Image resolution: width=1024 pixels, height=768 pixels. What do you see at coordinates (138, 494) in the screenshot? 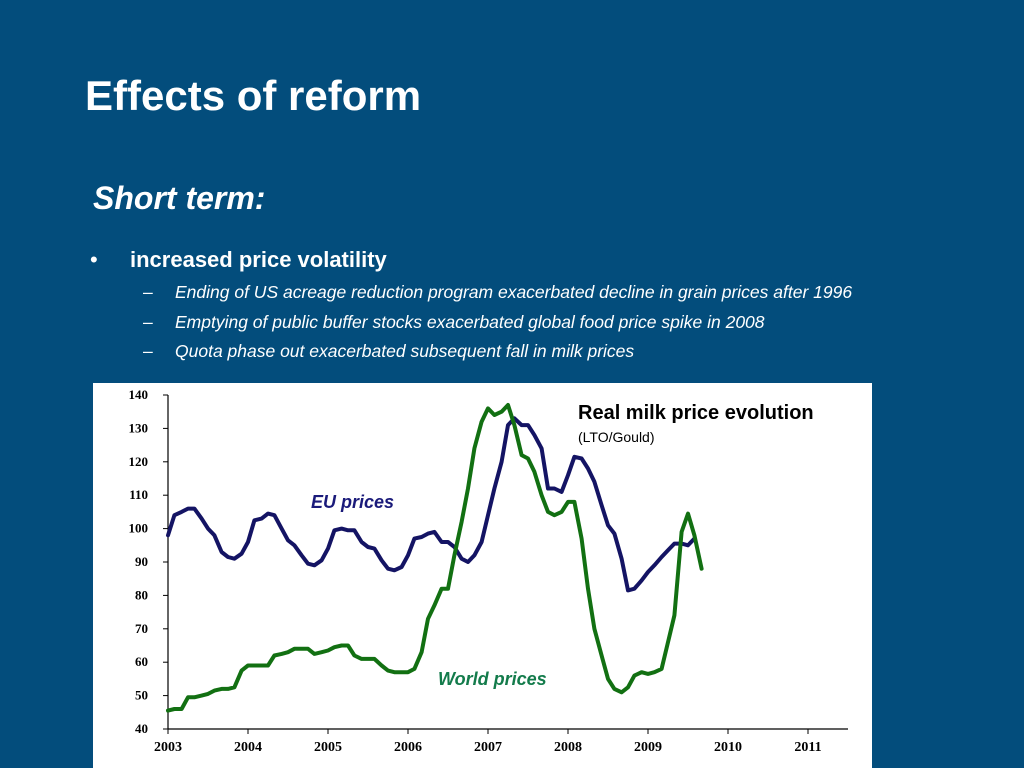
I see `y-tick-label: 110` at bounding box center [138, 494].